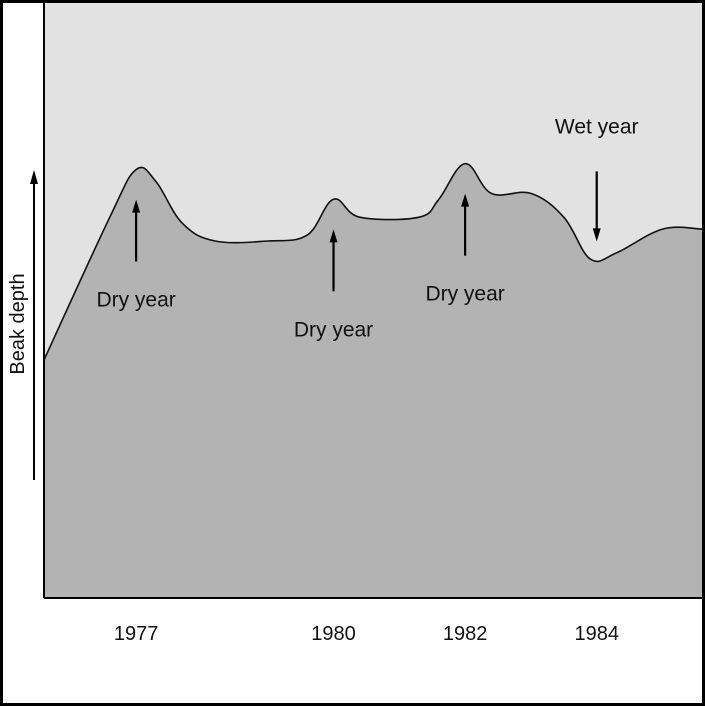 The width and height of the screenshot is (705, 706). What do you see at coordinates (366, 634) in the screenshot?
I see `x-tick-labels: 1977 1980 1982 1984` at bounding box center [366, 634].